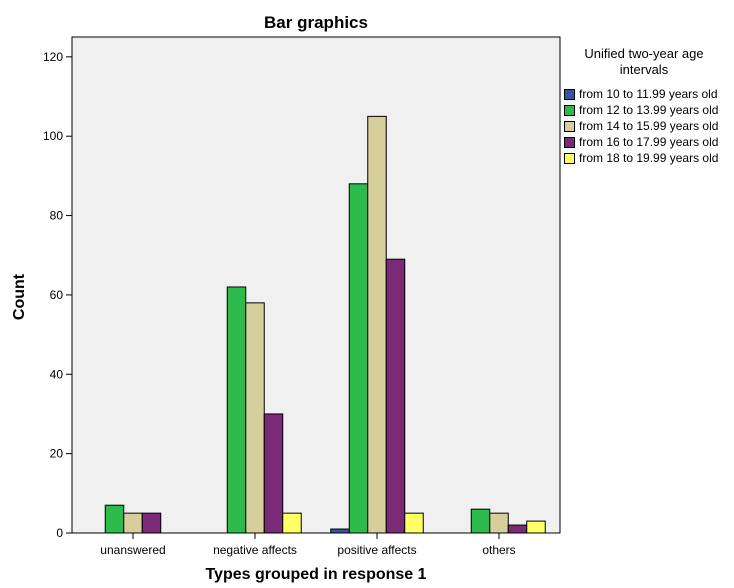 Image resolution: width=734 pixels, height=588 pixels. I want to click on y-axis-title: Count, so click(19, 297).